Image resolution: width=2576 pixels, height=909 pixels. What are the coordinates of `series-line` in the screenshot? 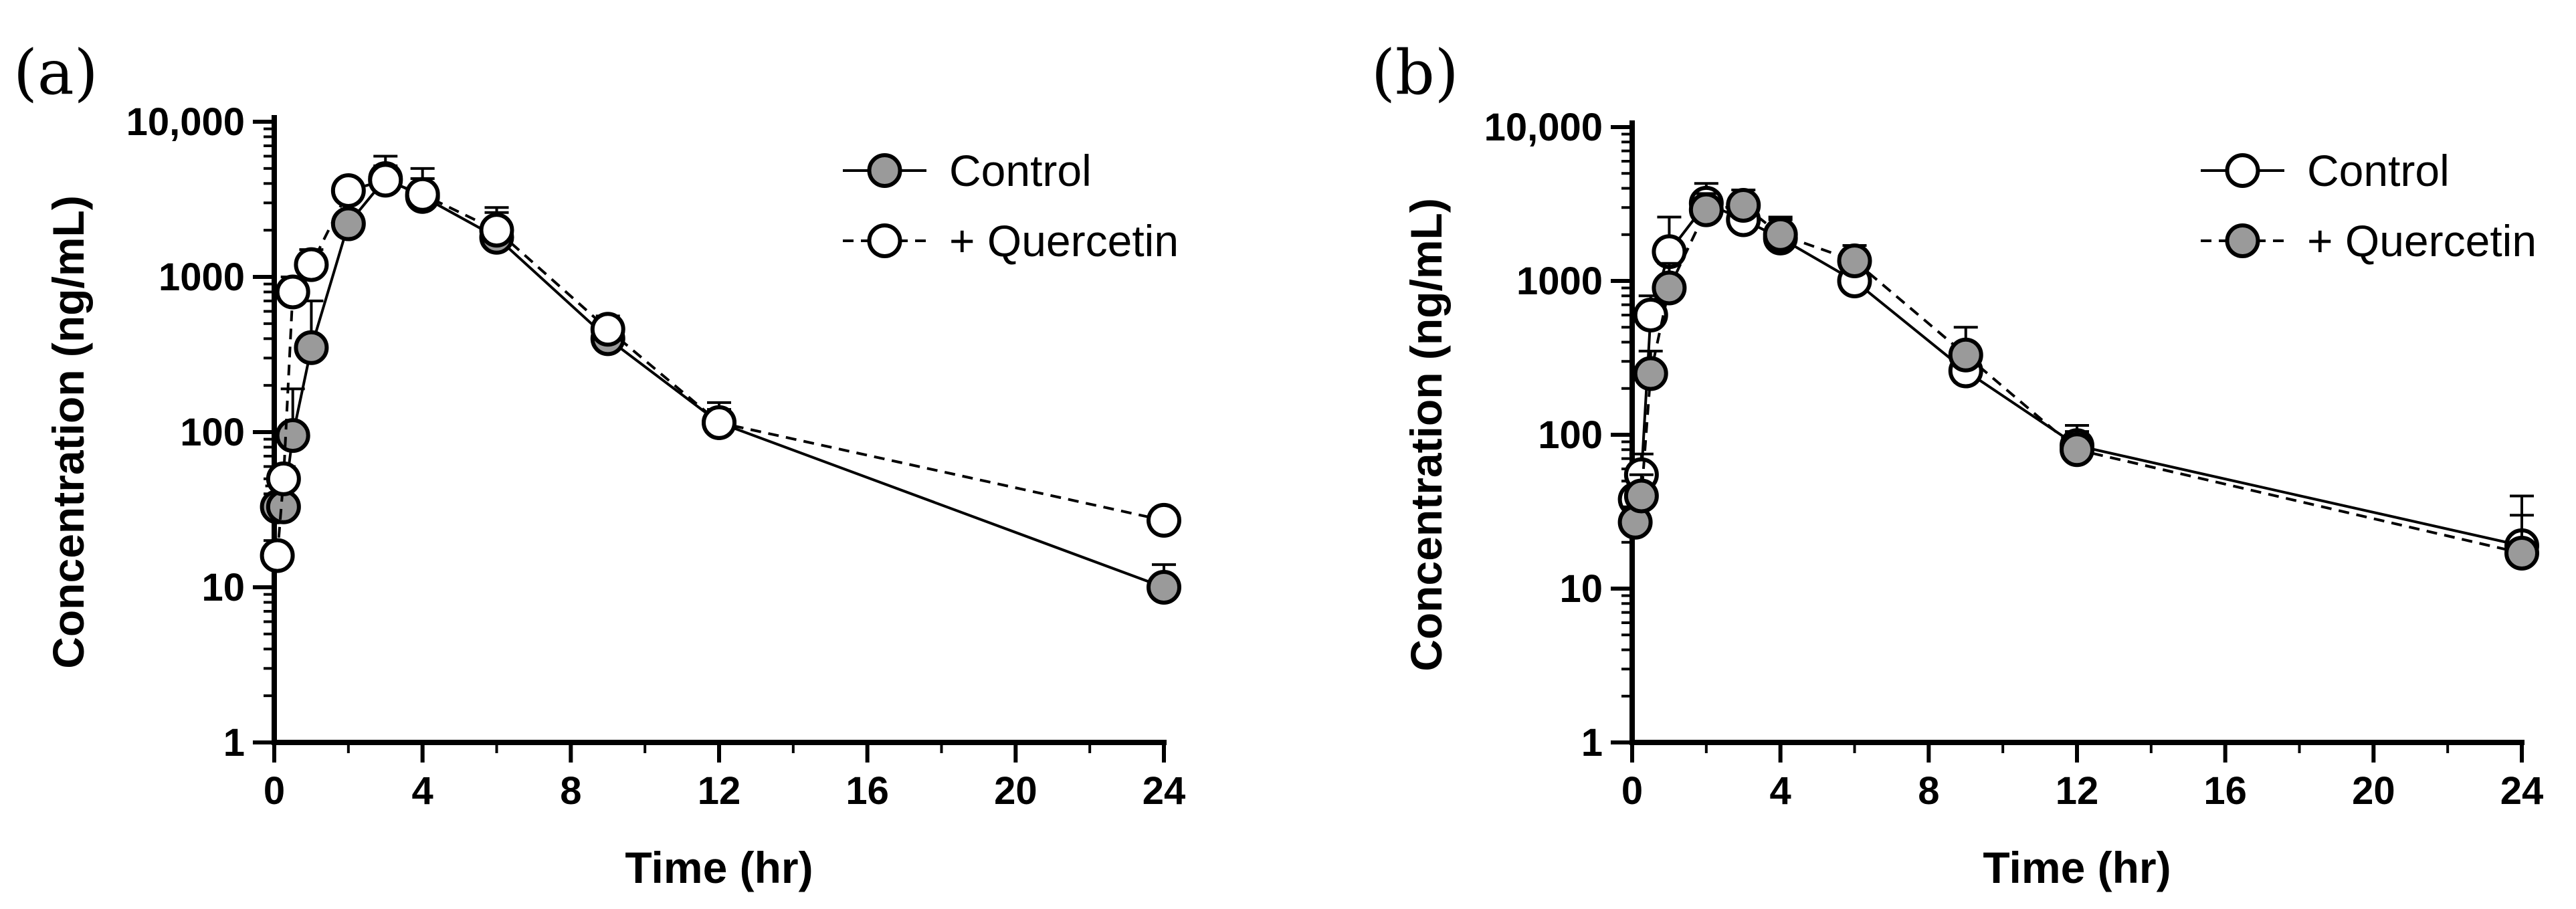 It's located at (2077, 378).